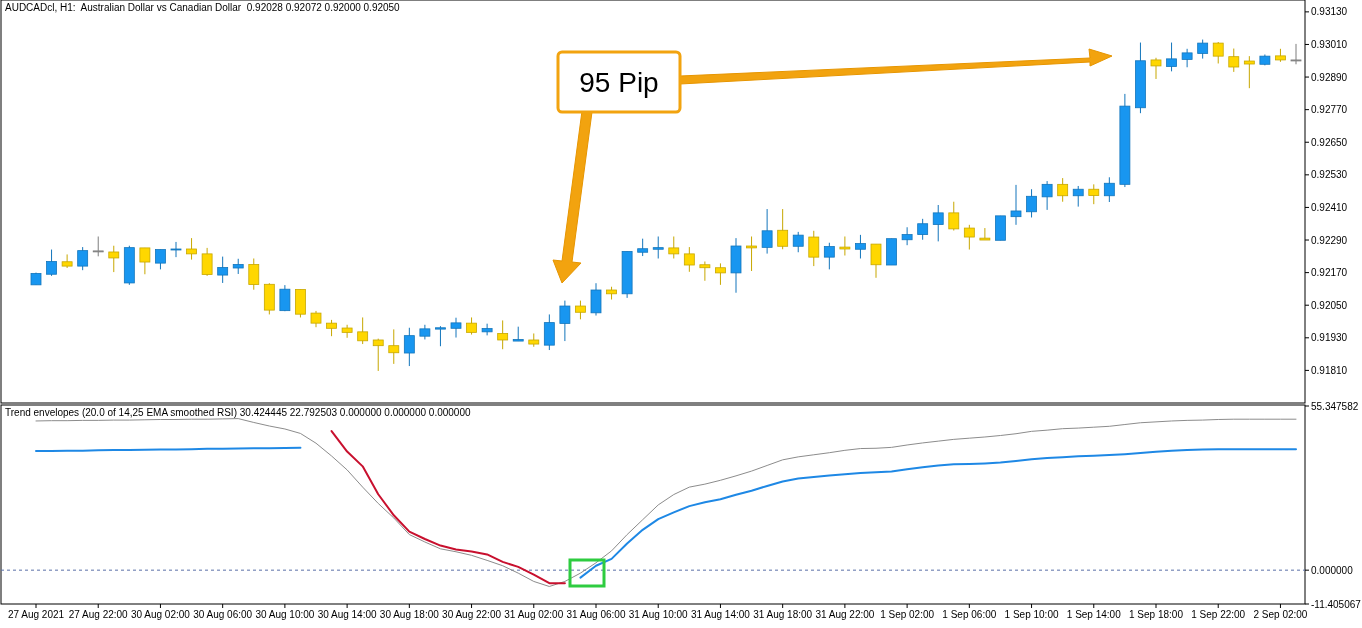 This screenshot has width=1362, height=628. Describe the element at coordinates (1332, 570) in the screenshot. I see `y-tick-label: 0.000000` at that location.